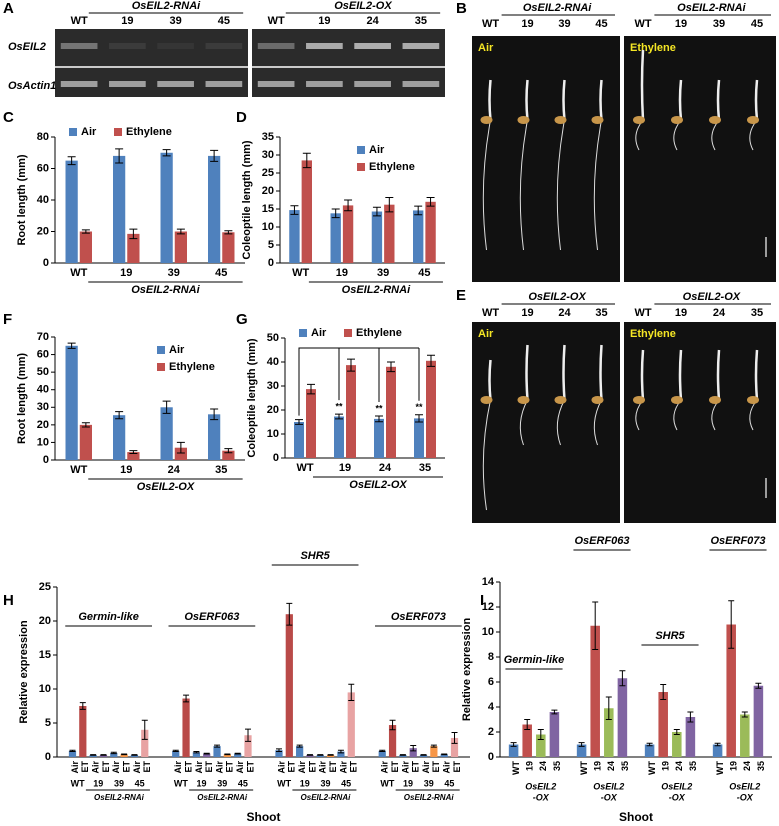 The height and width of the screenshot is (826, 779). Describe the element at coordinates (491, 657) in the screenshot. I see `y-tick-label: 8` at that location.